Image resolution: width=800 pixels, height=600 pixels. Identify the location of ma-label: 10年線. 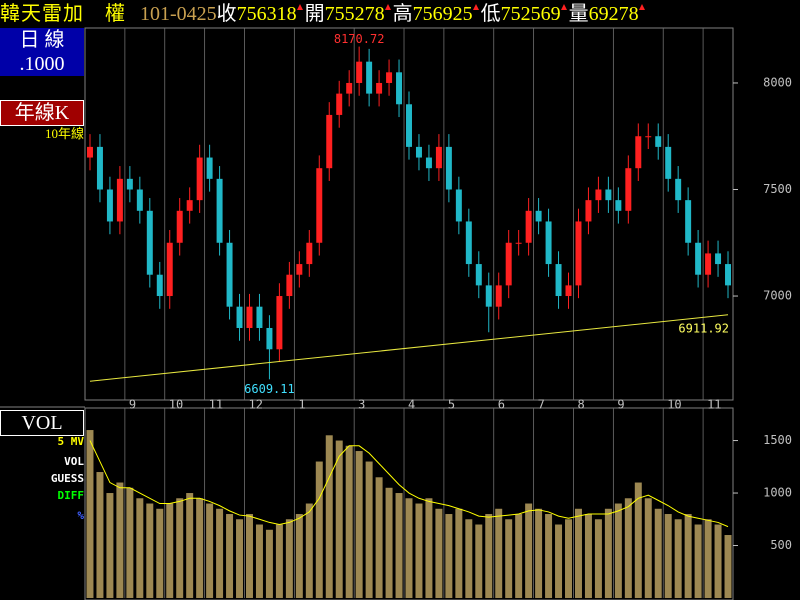
(64, 133).